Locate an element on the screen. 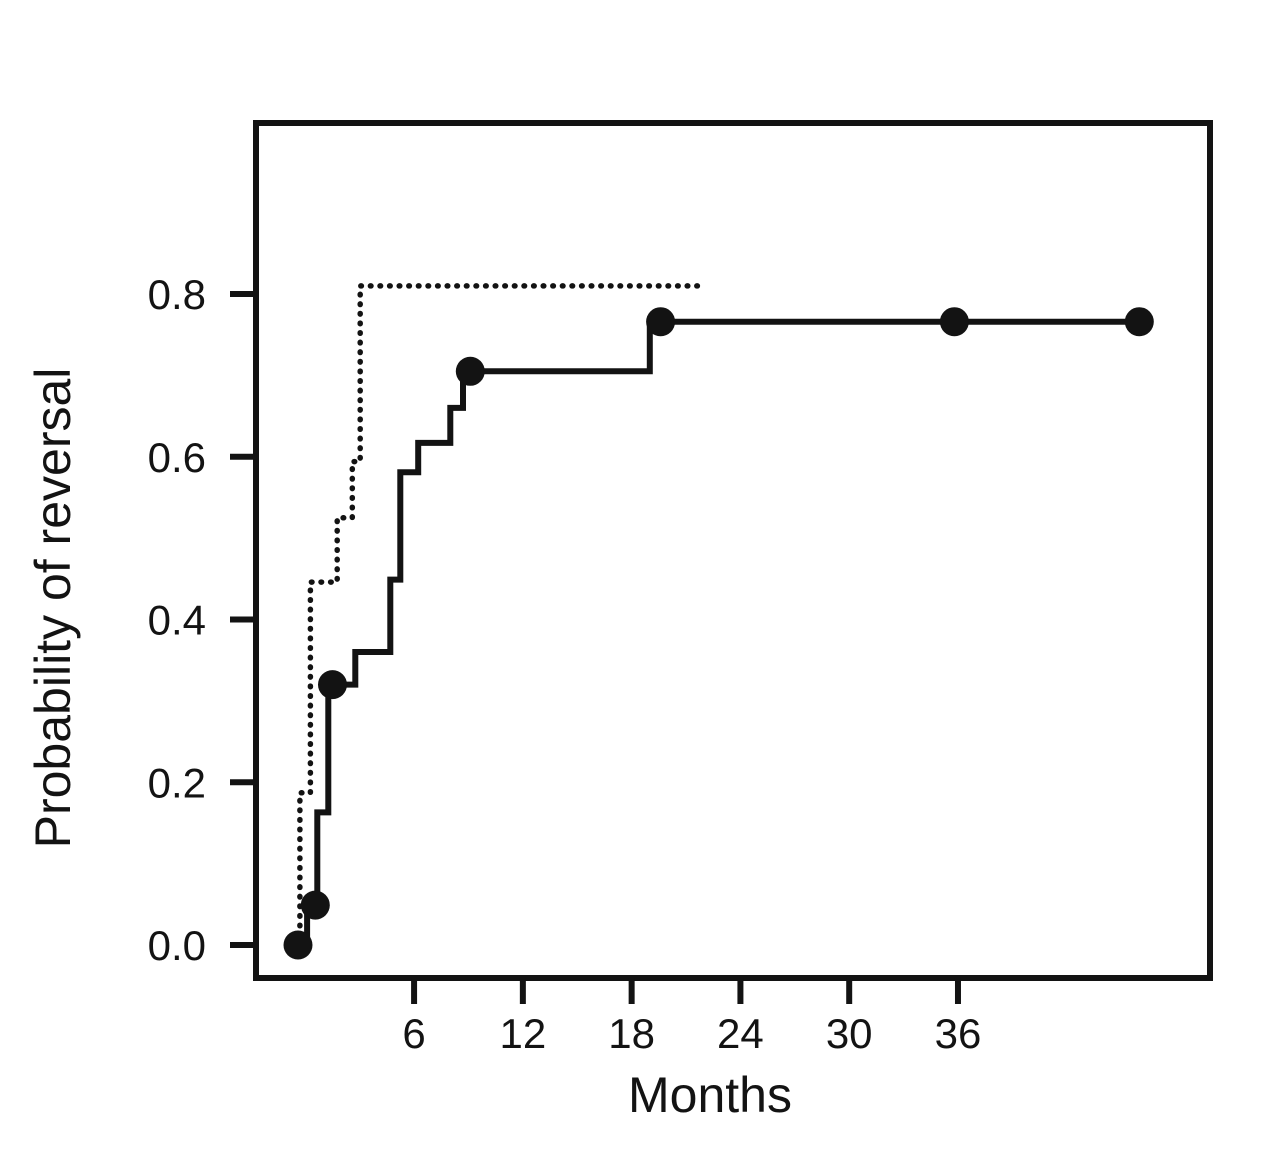  x-tick-label-30: 30 is located at coordinates (849, 1033).